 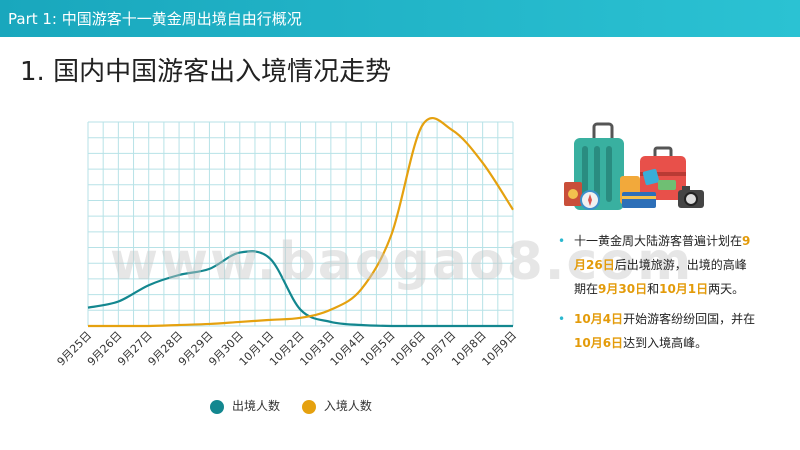 I want to click on bullet-text: 和, so click(x=653, y=289).